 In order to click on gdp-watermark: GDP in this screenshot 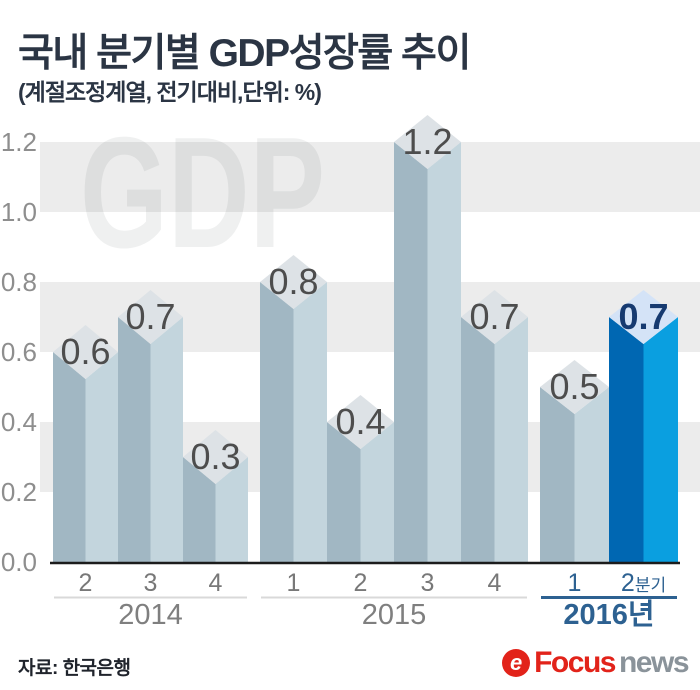, I will do `click(202, 193)`.